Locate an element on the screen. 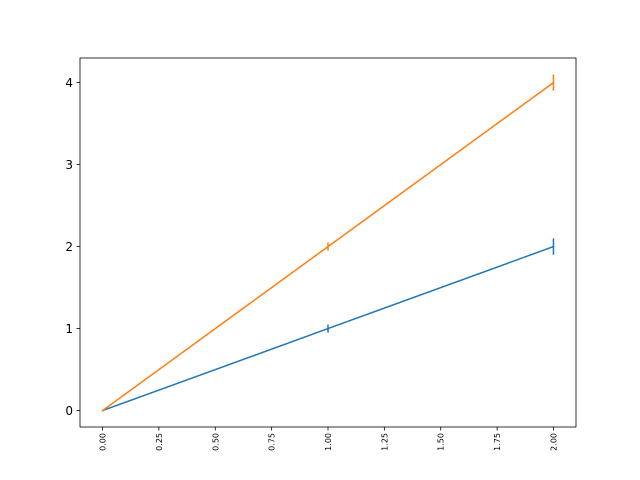 The image size is (640, 480). x-tick-label: 1.25 is located at coordinates (384, 442).